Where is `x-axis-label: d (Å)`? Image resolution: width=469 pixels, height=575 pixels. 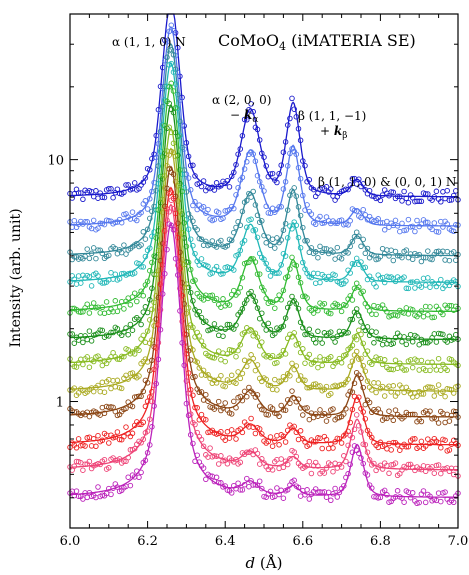 x-axis-label: d (Å) is located at coordinates (264, 563).